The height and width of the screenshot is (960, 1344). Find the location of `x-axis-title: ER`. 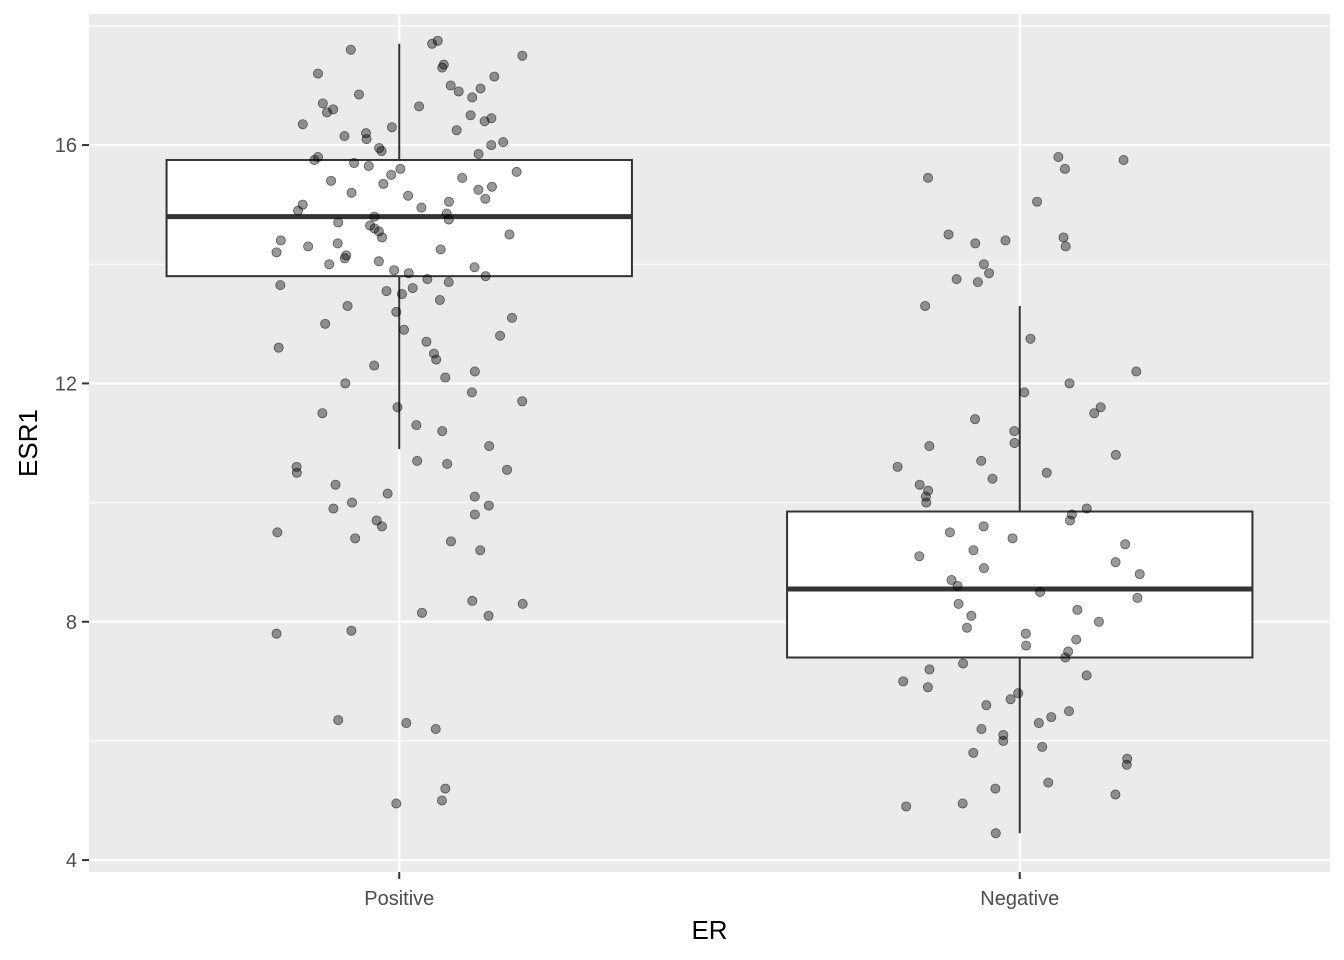

x-axis-title: ER is located at coordinates (709, 930).